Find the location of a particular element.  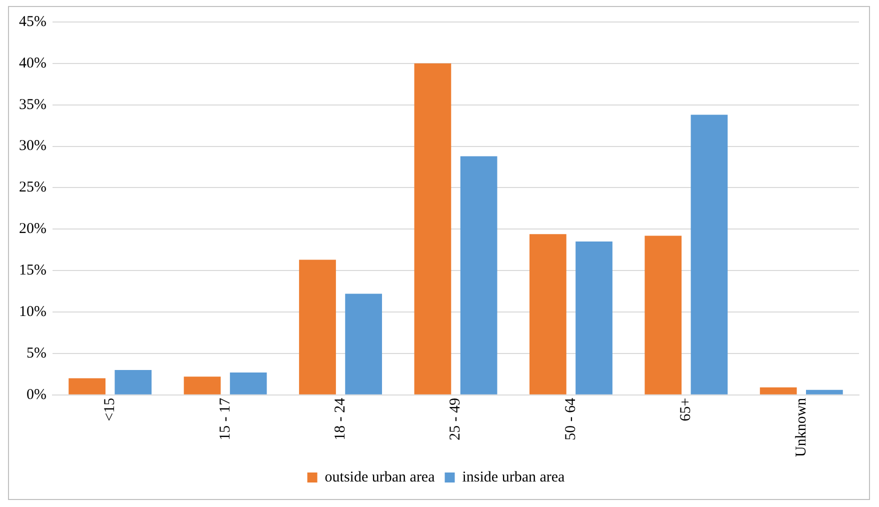

x-tick-label: 65+ is located at coordinates (686, 410).